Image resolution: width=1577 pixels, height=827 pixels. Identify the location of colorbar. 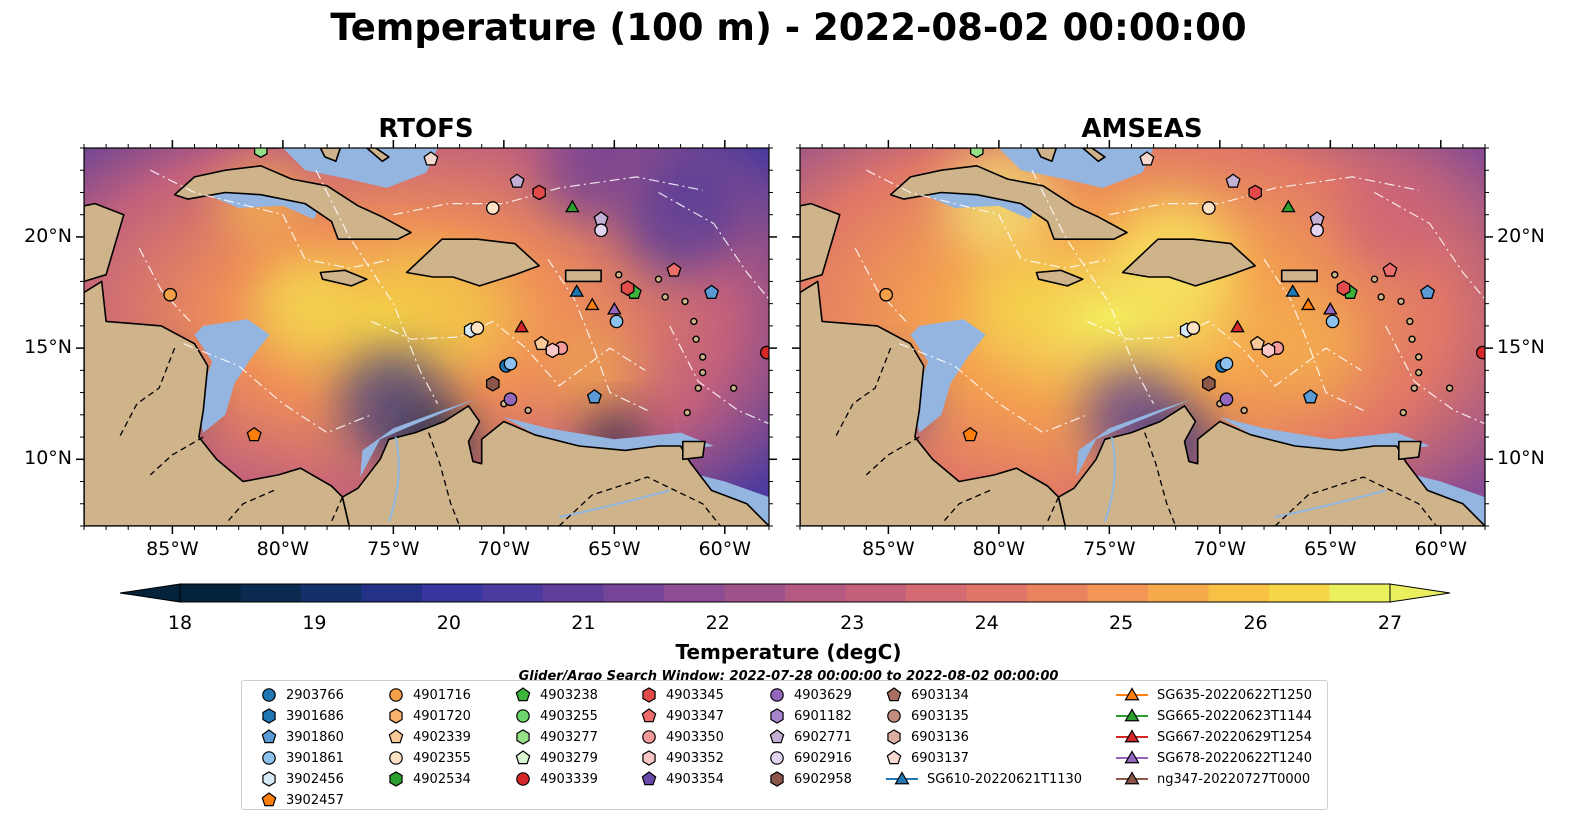
(785, 593).